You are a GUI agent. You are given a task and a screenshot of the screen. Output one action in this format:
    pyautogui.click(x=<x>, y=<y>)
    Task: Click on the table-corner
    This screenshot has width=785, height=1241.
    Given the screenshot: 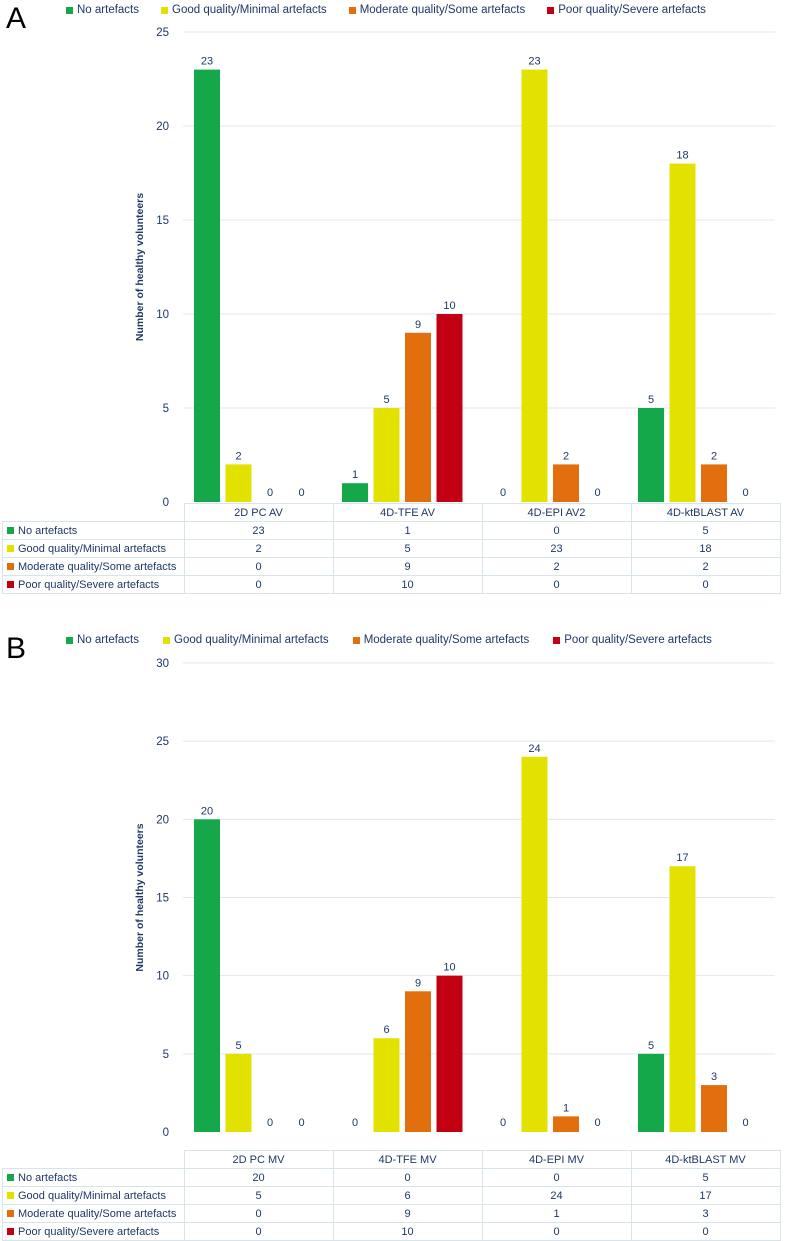 What is the action you would take?
    pyautogui.click(x=93, y=512)
    